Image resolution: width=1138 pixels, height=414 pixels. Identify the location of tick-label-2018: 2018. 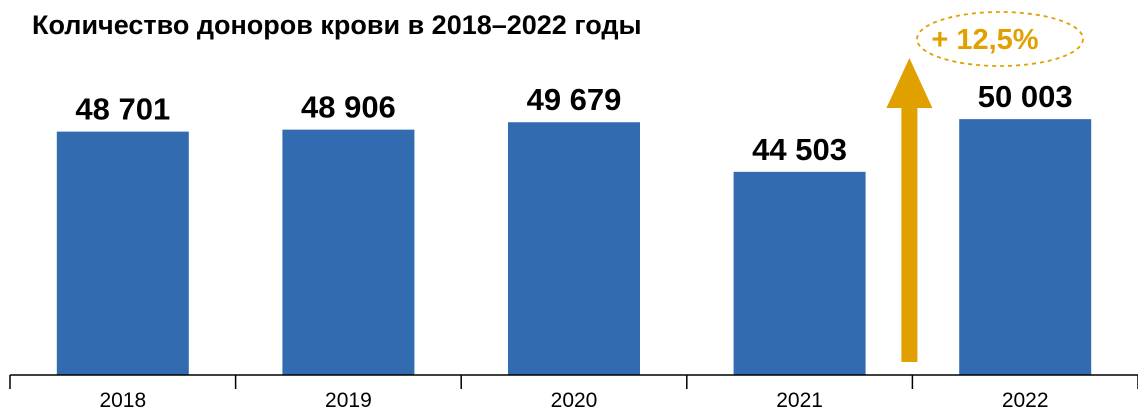
(122, 400).